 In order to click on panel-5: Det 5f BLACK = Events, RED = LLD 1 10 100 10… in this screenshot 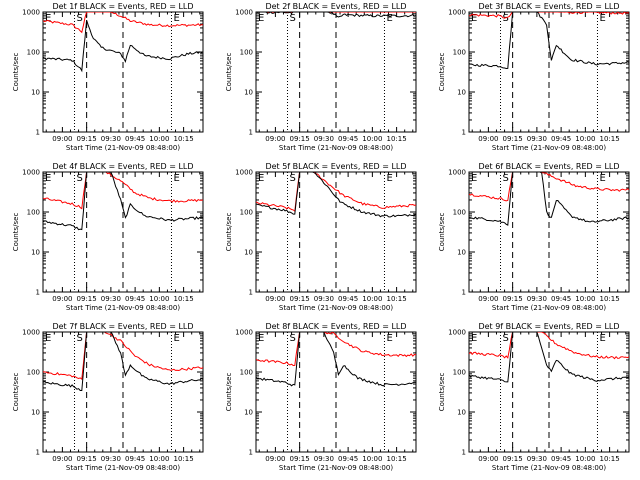, I will do `click(321, 237)`.